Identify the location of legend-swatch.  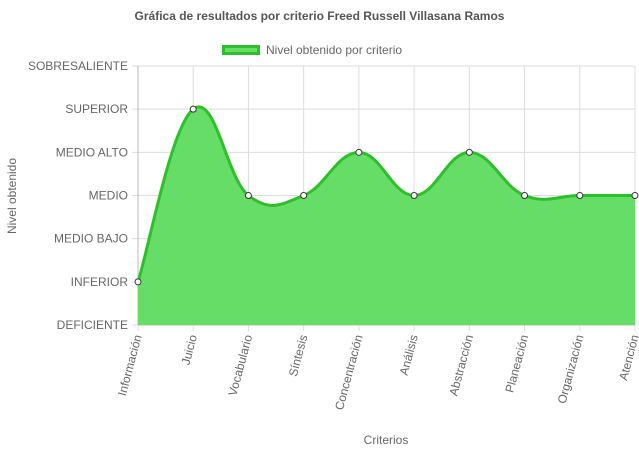
(241, 50).